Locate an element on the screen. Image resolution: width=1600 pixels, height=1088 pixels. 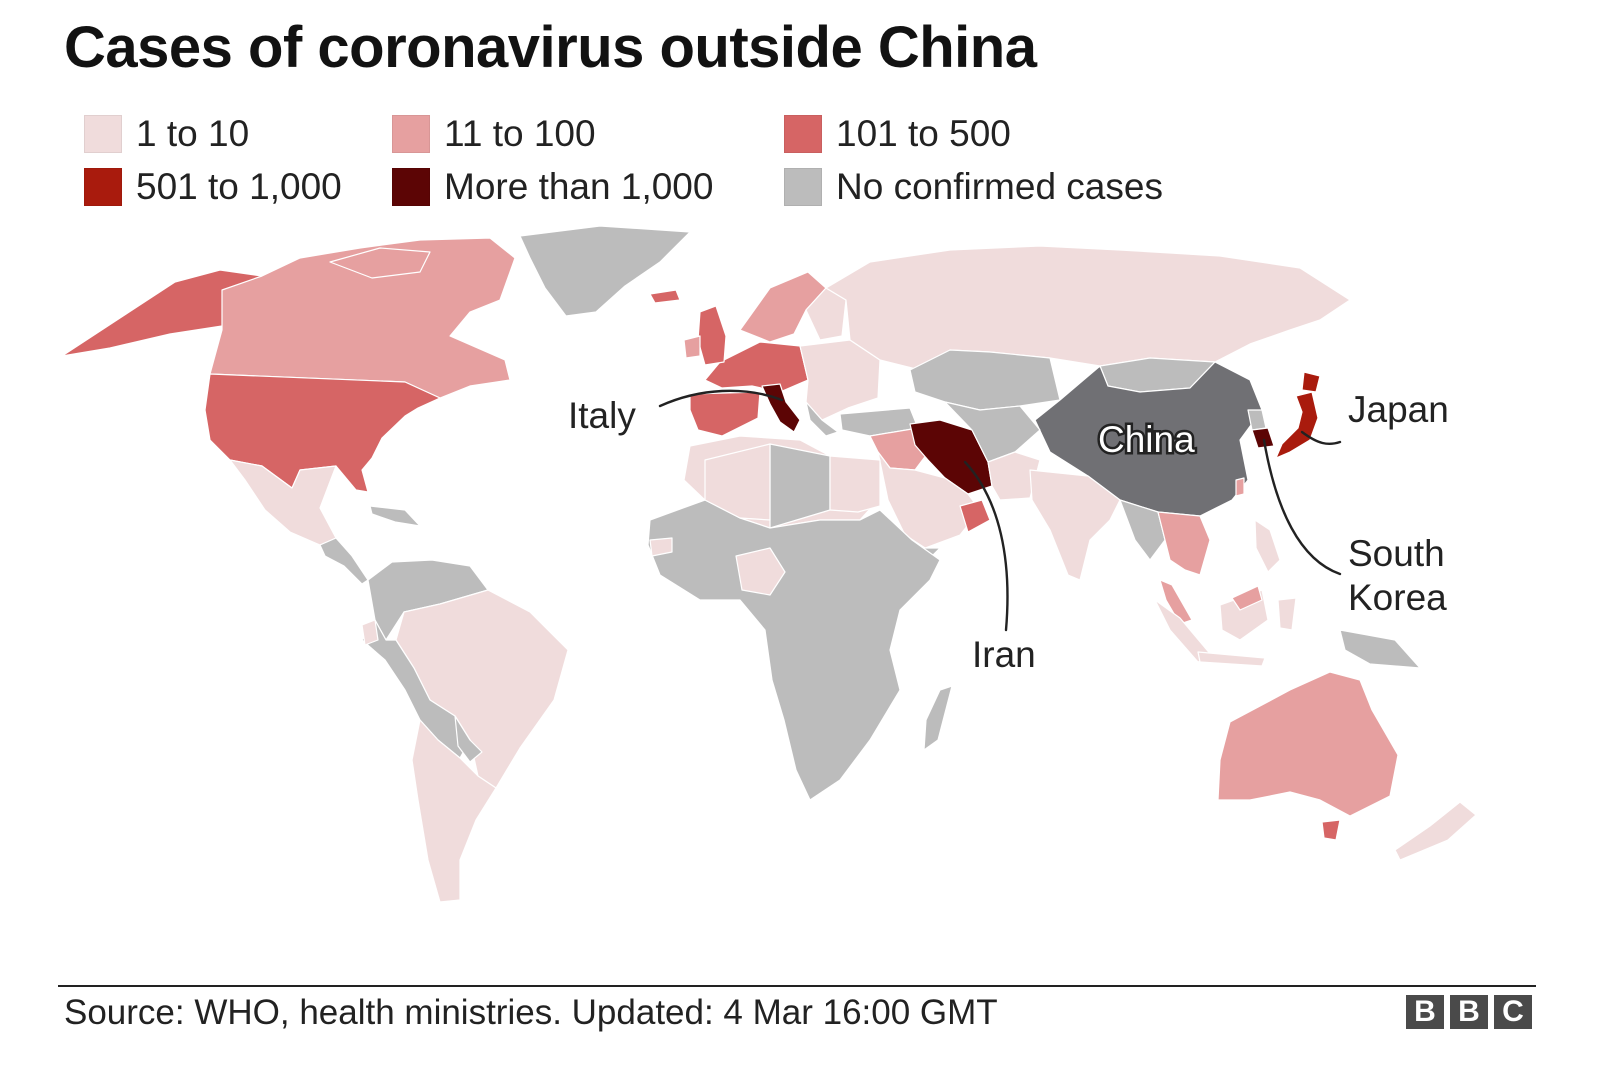
legend-item-101-to-500: 101 to 500 is located at coordinates (897, 133).